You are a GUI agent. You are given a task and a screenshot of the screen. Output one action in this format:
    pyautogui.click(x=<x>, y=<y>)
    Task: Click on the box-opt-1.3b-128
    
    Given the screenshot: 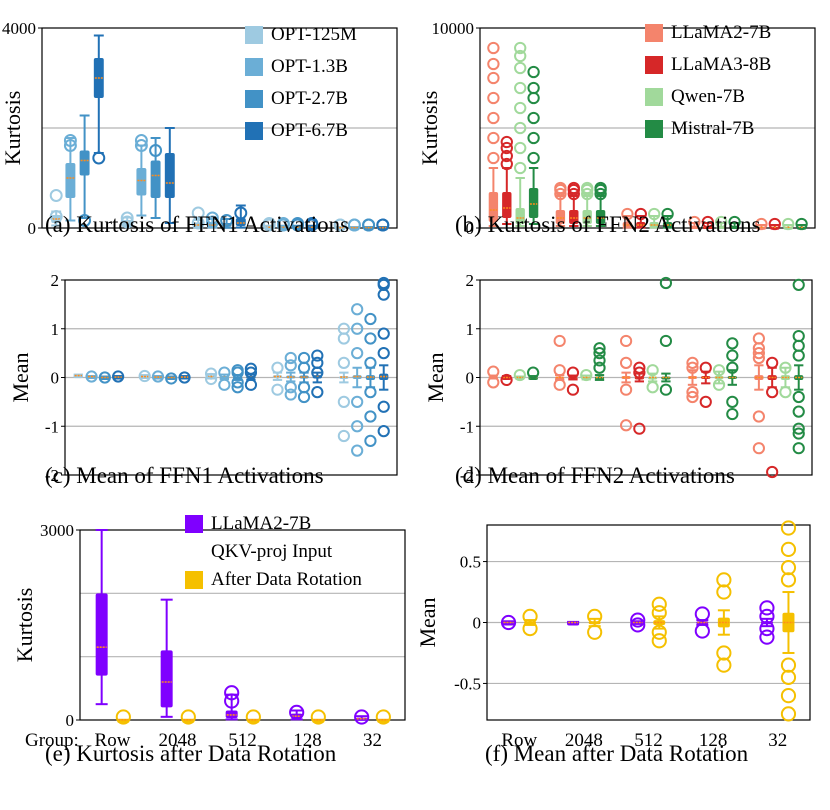 What is the action you would take?
    pyautogui.click(x=290, y=376)
    